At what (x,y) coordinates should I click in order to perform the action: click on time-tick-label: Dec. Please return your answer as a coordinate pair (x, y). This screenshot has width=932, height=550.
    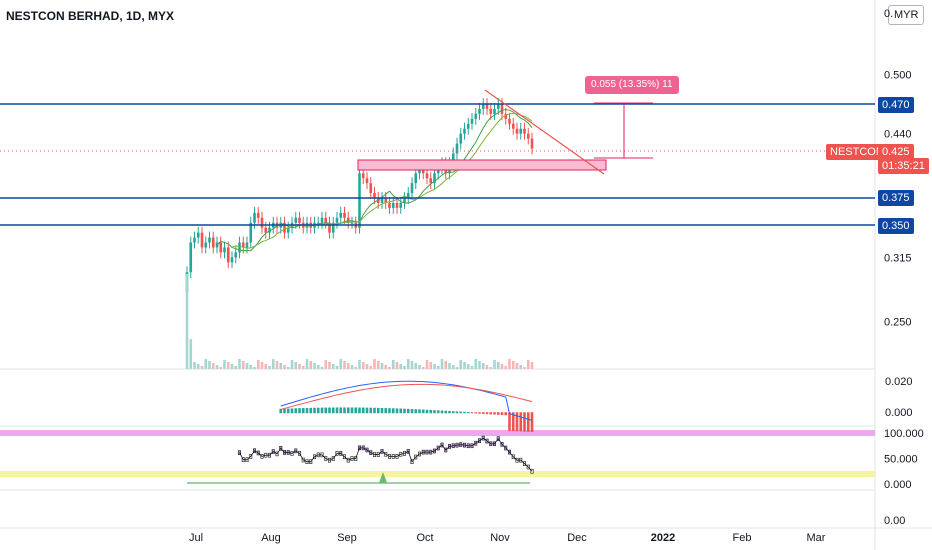
    Looking at the image, I should click on (577, 538).